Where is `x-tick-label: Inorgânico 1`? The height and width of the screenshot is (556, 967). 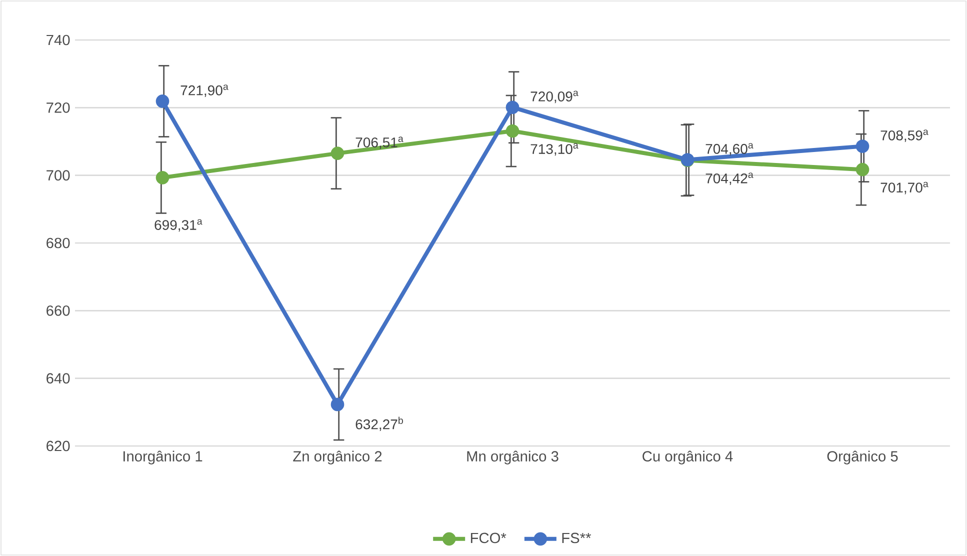 x-tick-label: Inorgânico 1 is located at coordinates (163, 457).